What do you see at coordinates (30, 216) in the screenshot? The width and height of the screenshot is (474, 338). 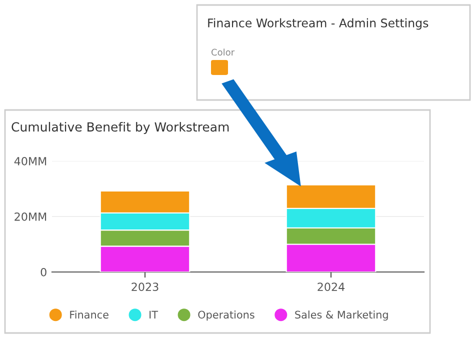 I see `y-tick-label: 20MM` at bounding box center [30, 216].